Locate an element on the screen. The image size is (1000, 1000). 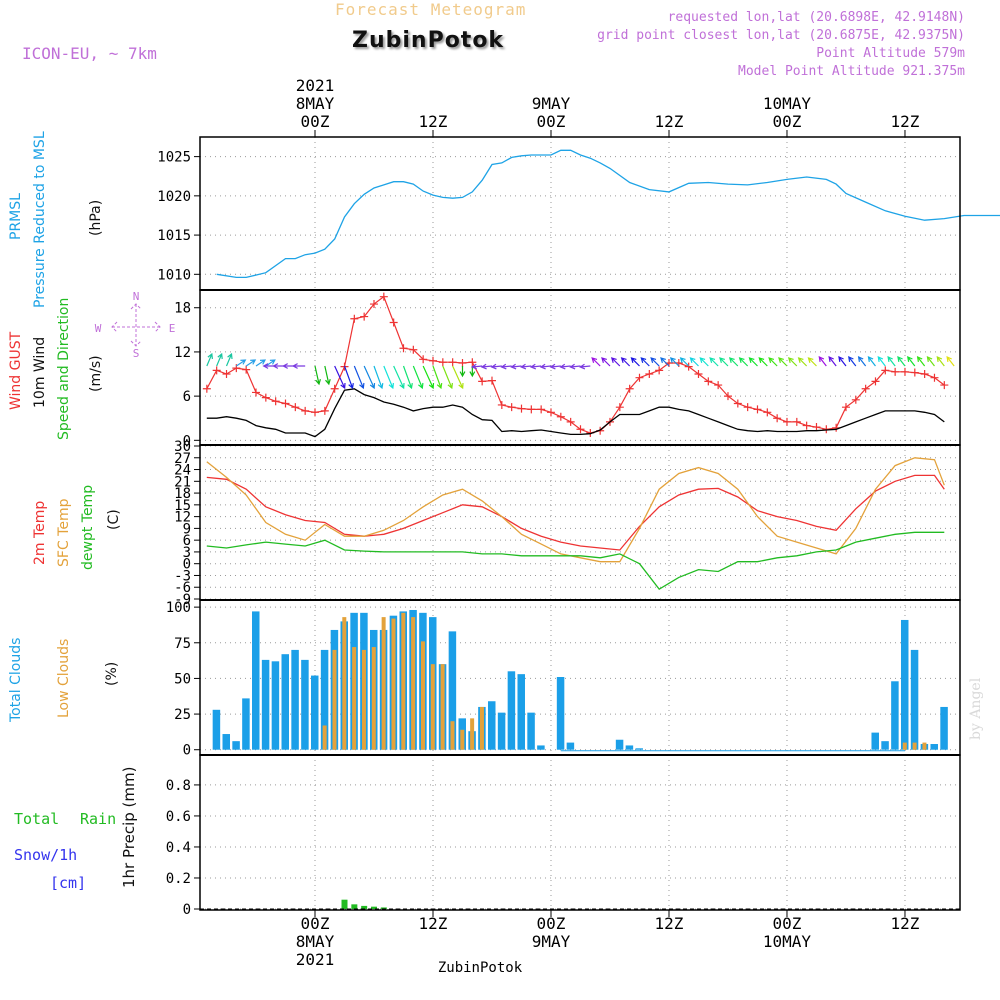
y-tick-label: 1010 is located at coordinates (174, 275).